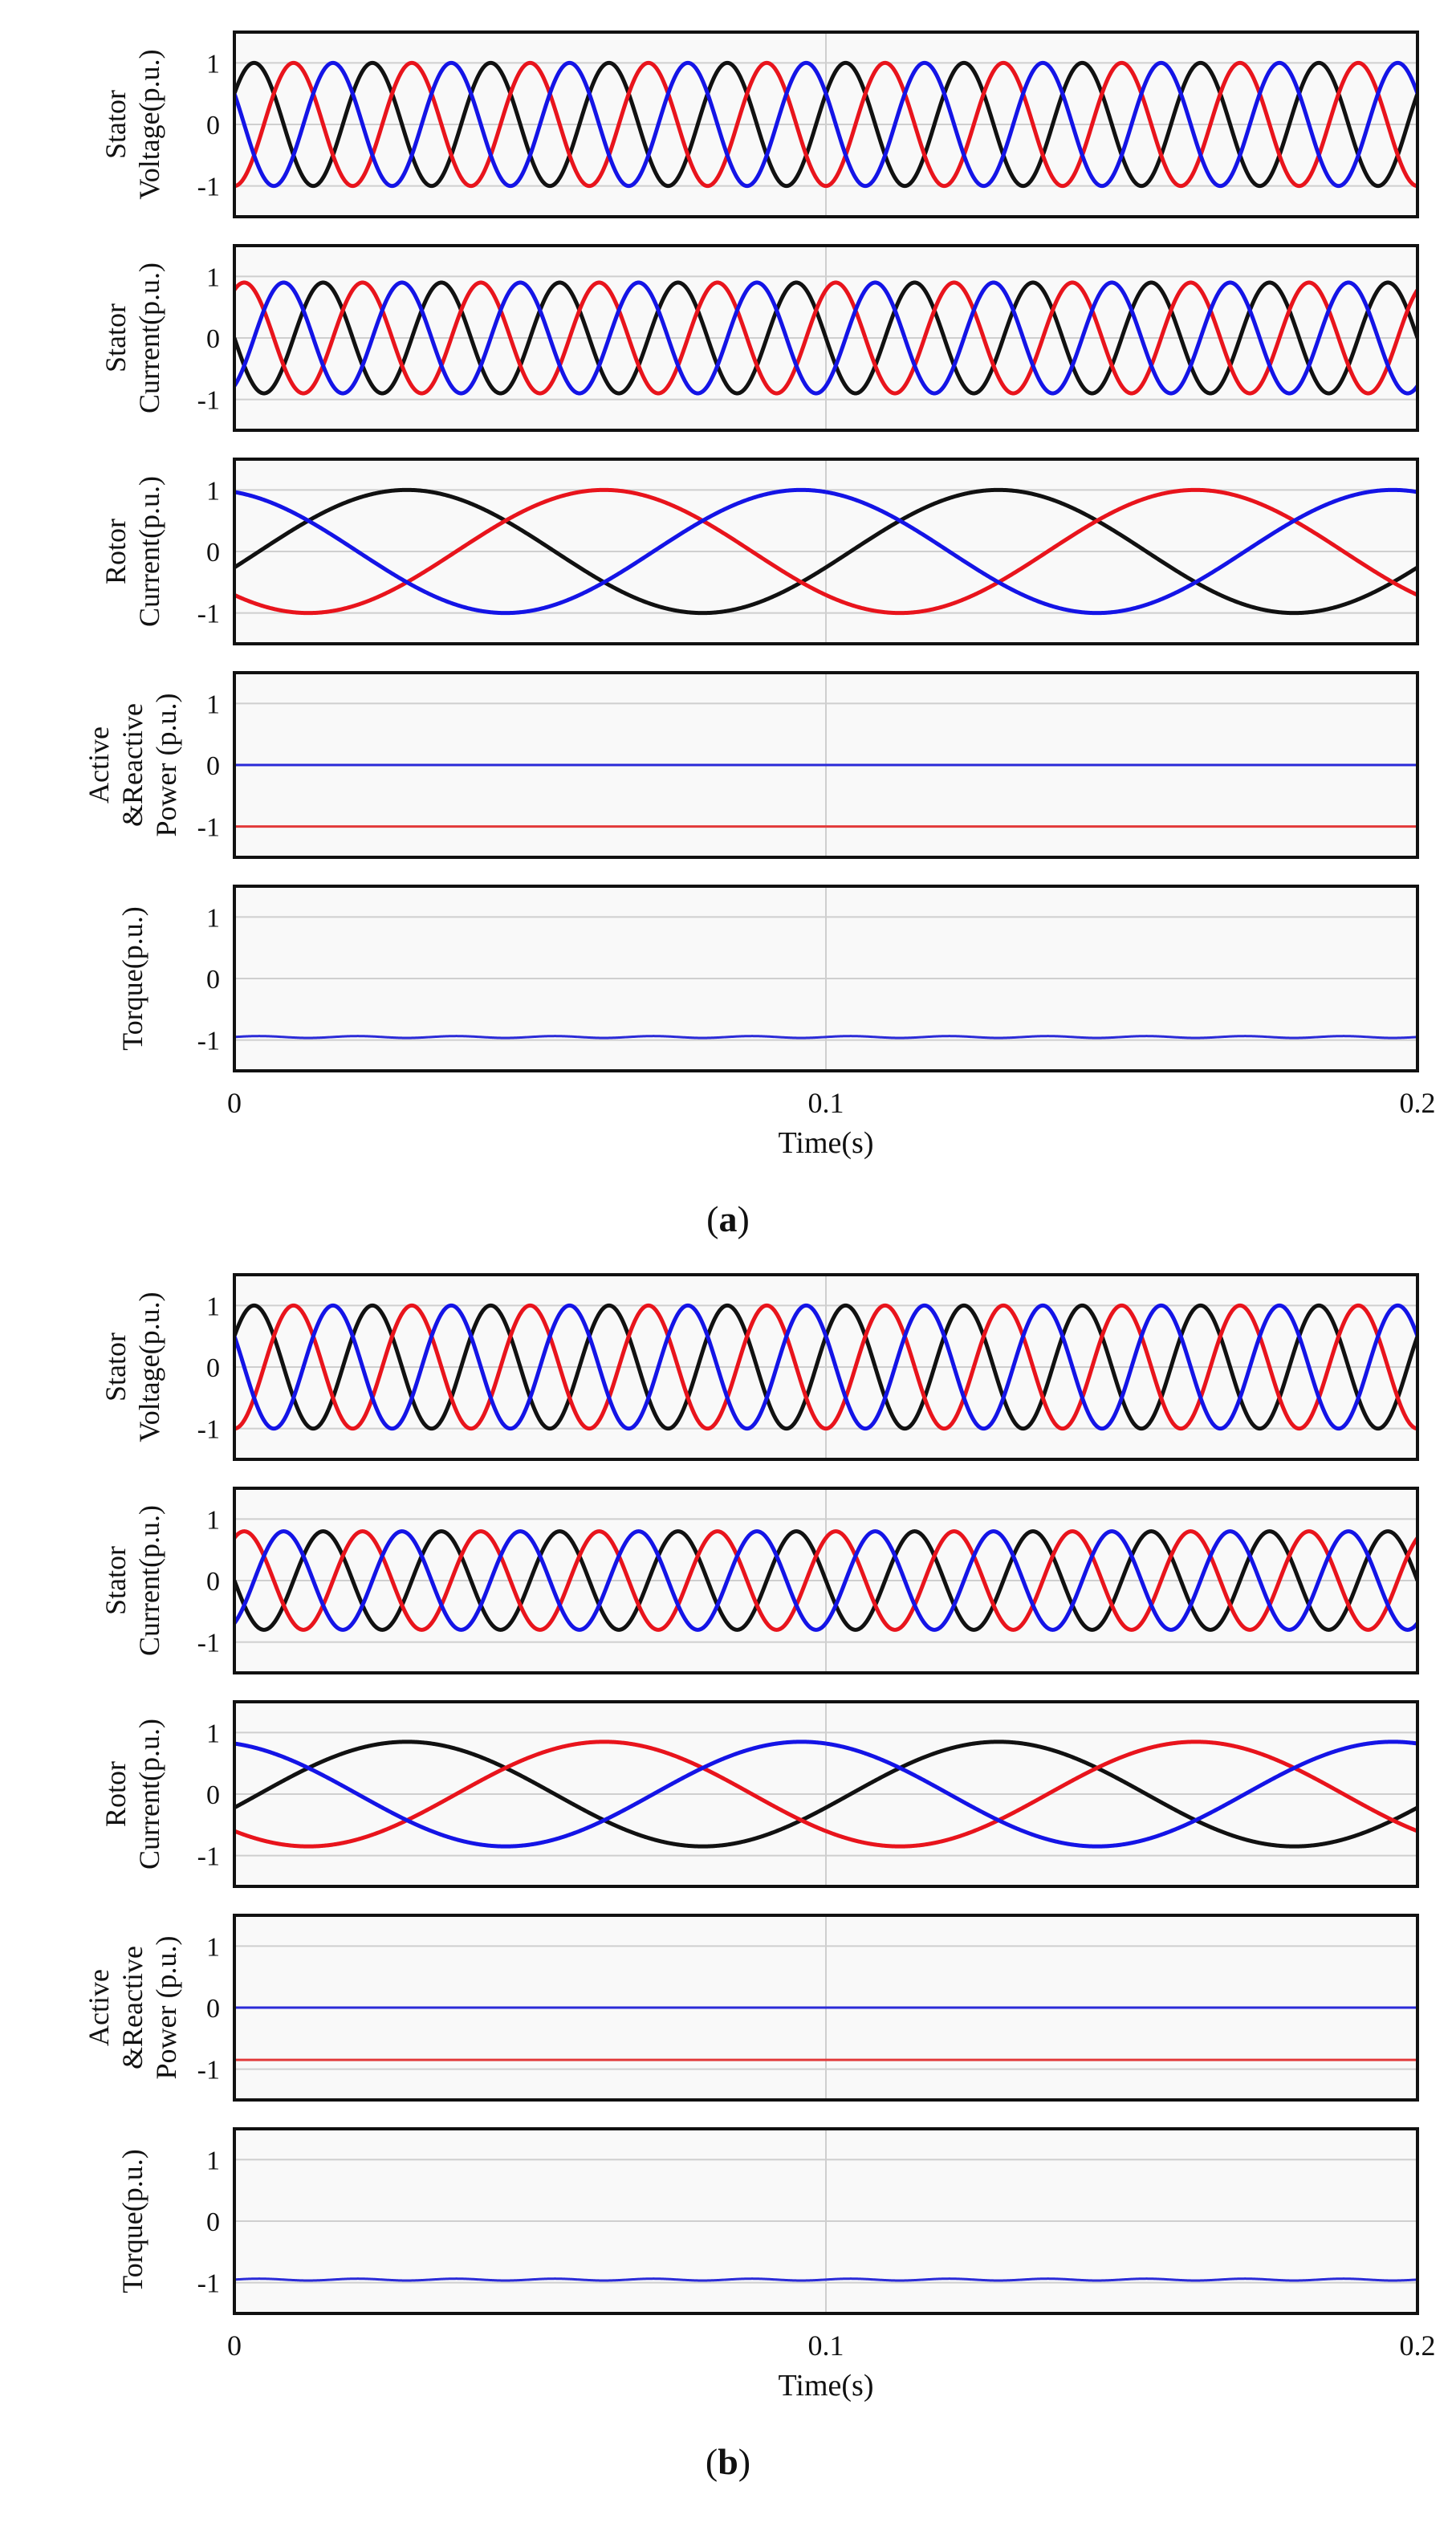  Describe the element at coordinates (132, 978) in the screenshot. I see `y-axis-label: Torque(p.u.)` at that location.